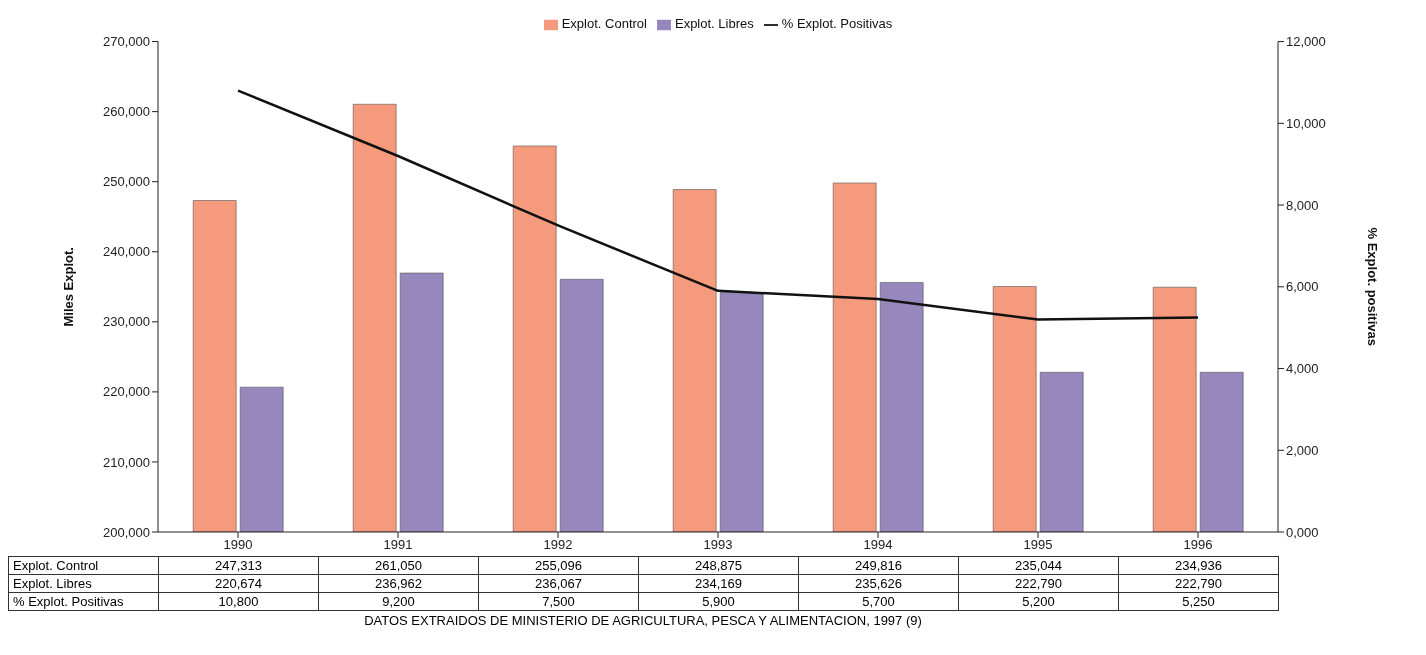  What do you see at coordinates (1038, 545) in the screenshot?
I see `x-tick-label: 1995` at bounding box center [1038, 545].